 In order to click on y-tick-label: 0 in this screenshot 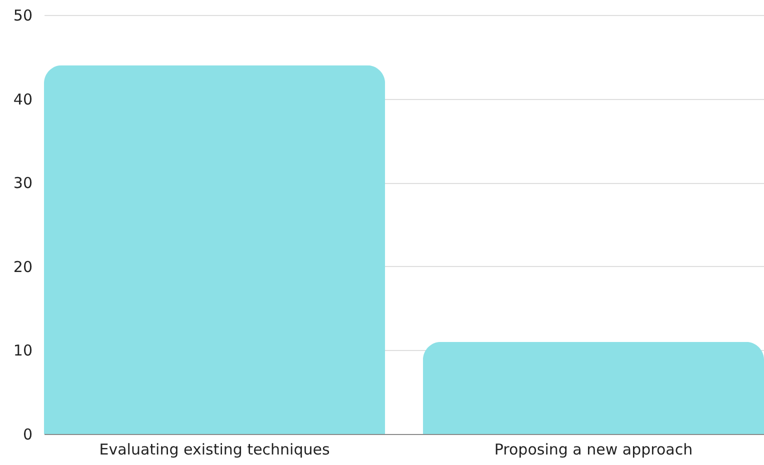, I will do `click(27, 435)`.